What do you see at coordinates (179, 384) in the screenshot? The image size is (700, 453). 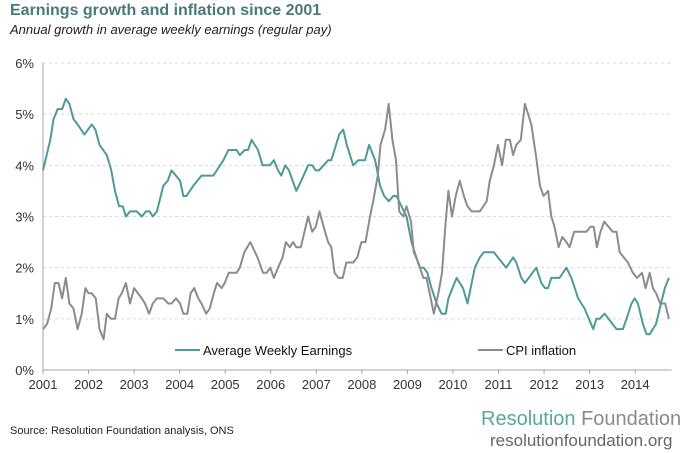 I see `x-tick-label: 2004` at bounding box center [179, 384].